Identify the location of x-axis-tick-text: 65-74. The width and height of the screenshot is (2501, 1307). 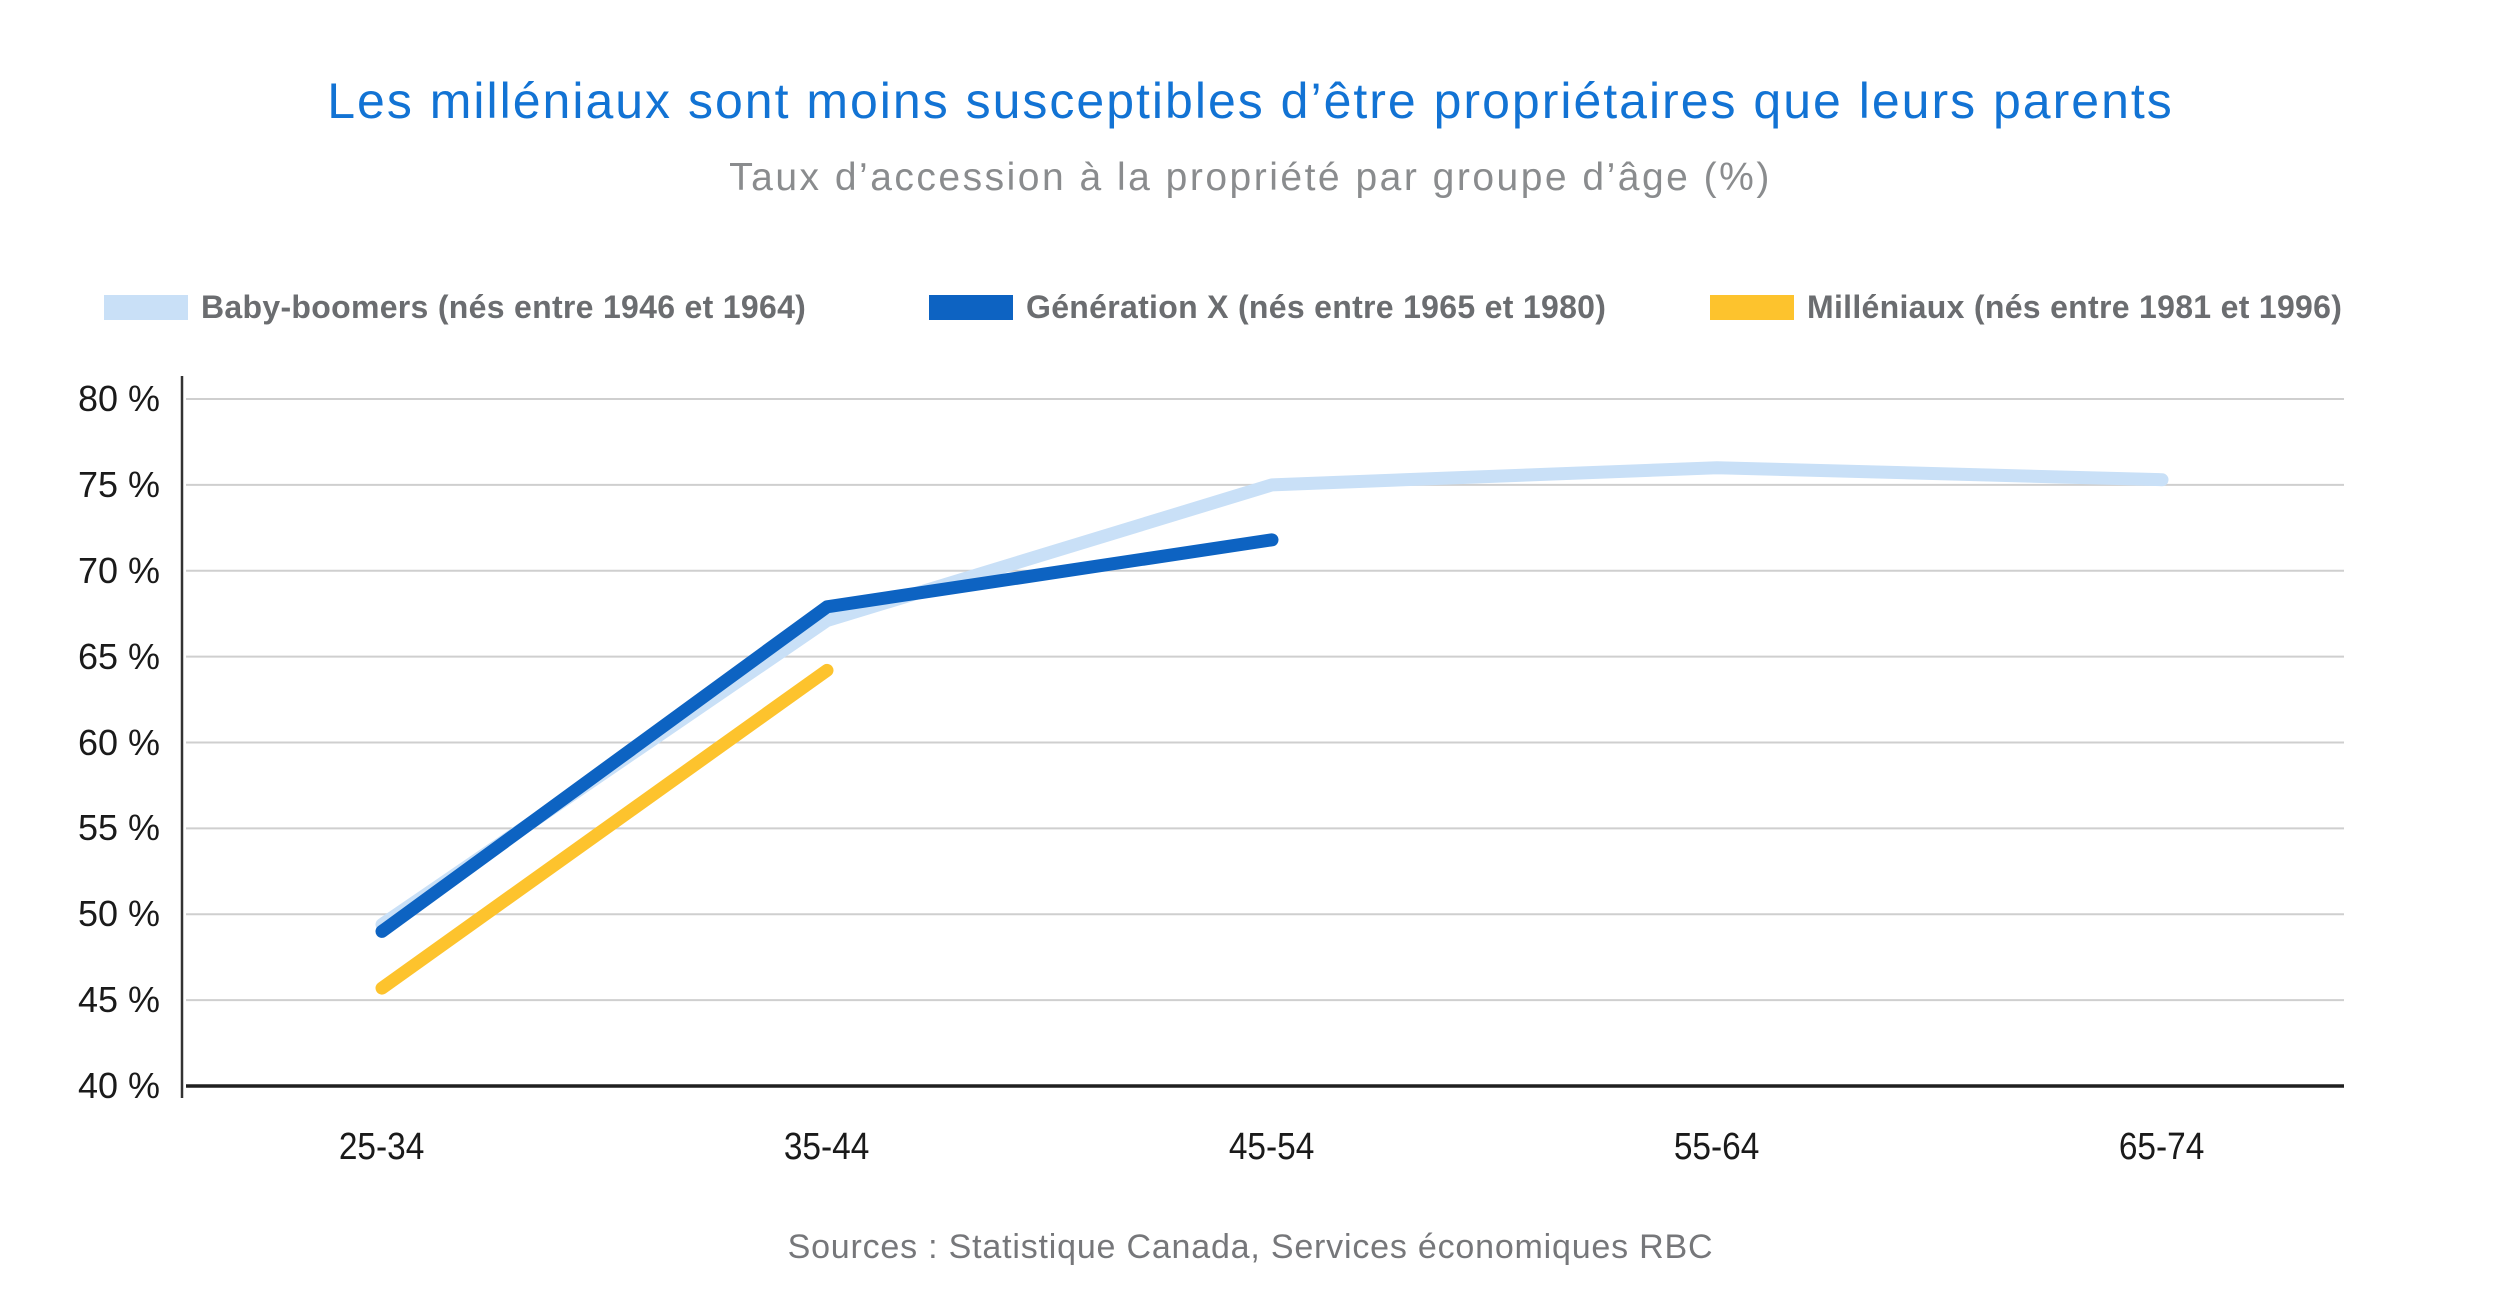
(2162, 1147).